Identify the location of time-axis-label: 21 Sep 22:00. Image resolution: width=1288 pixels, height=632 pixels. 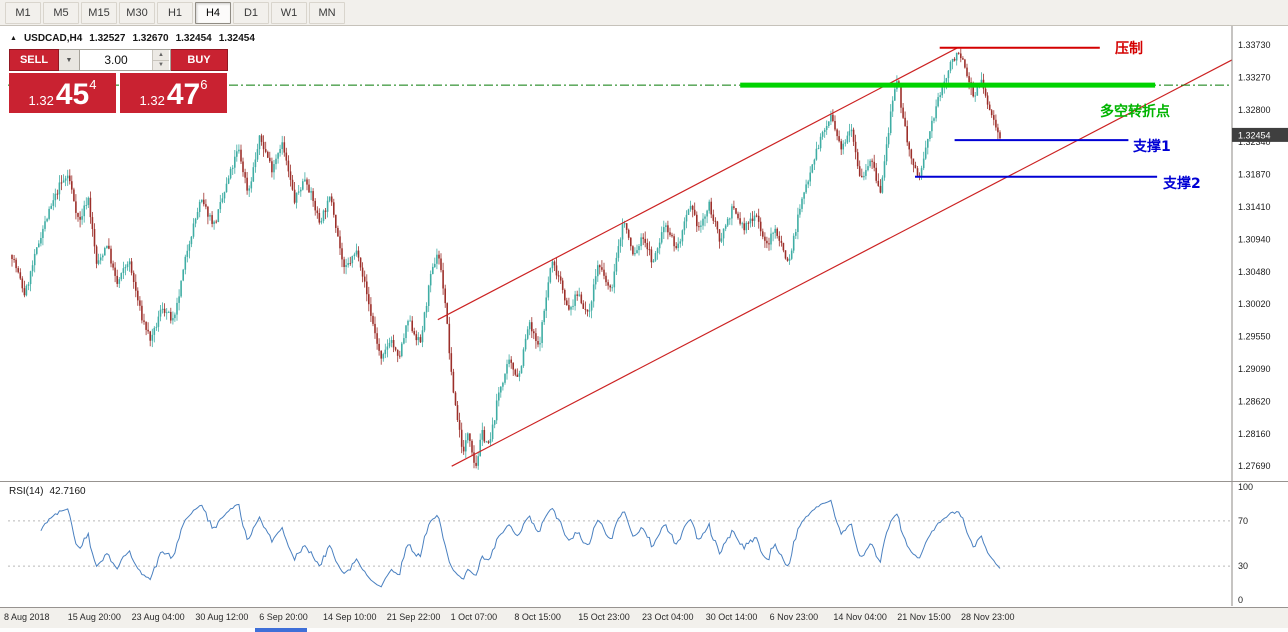
(413, 617).